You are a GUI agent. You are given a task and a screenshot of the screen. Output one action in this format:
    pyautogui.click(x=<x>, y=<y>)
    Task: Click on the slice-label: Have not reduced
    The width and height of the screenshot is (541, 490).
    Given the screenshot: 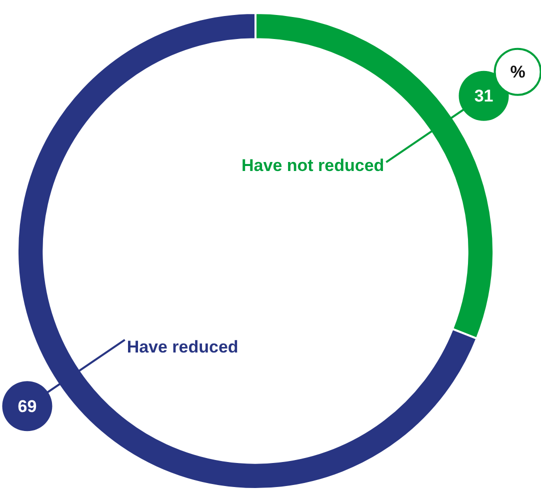 What is the action you would take?
    pyautogui.click(x=313, y=165)
    